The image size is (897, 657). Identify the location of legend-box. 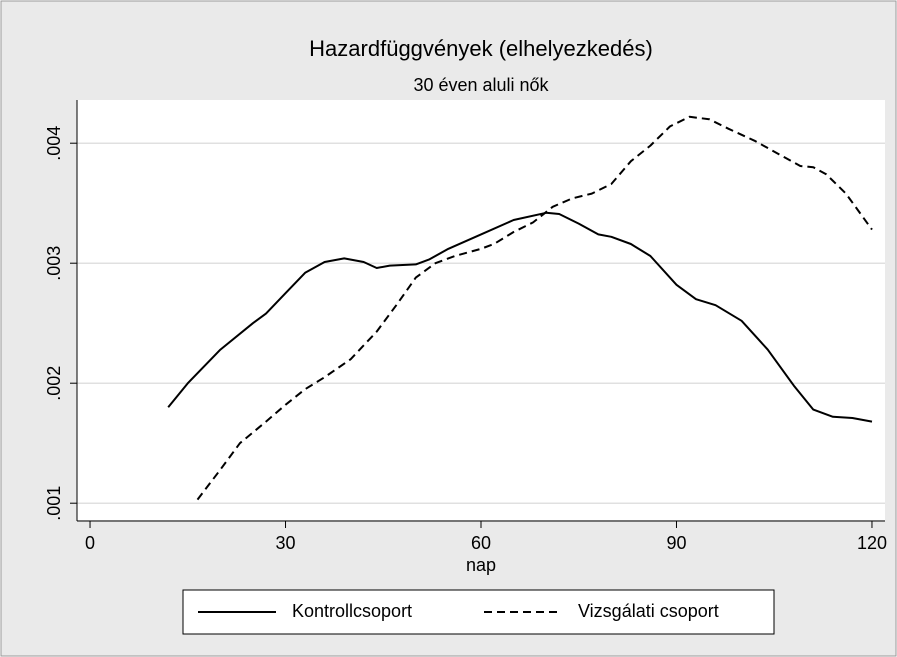
(478, 612).